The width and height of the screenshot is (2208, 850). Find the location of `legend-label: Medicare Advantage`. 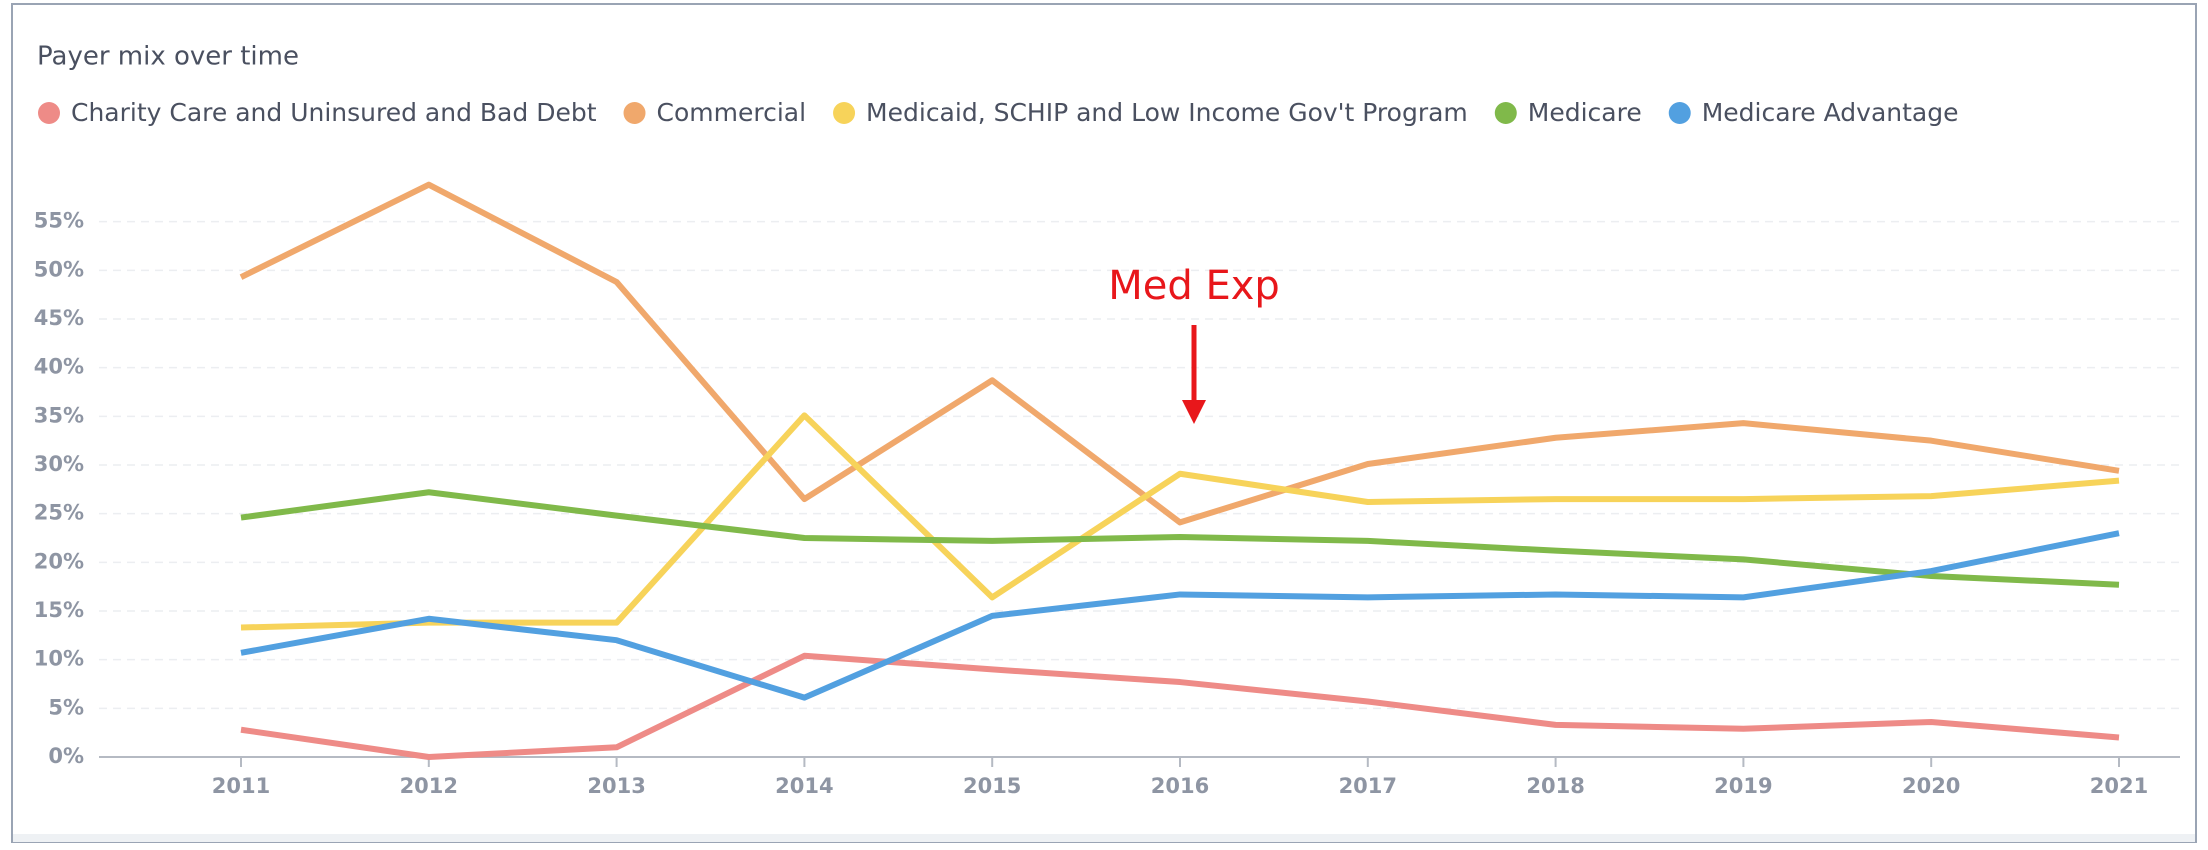

legend-label: Medicare Advantage is located at coordinates (1830, 112).